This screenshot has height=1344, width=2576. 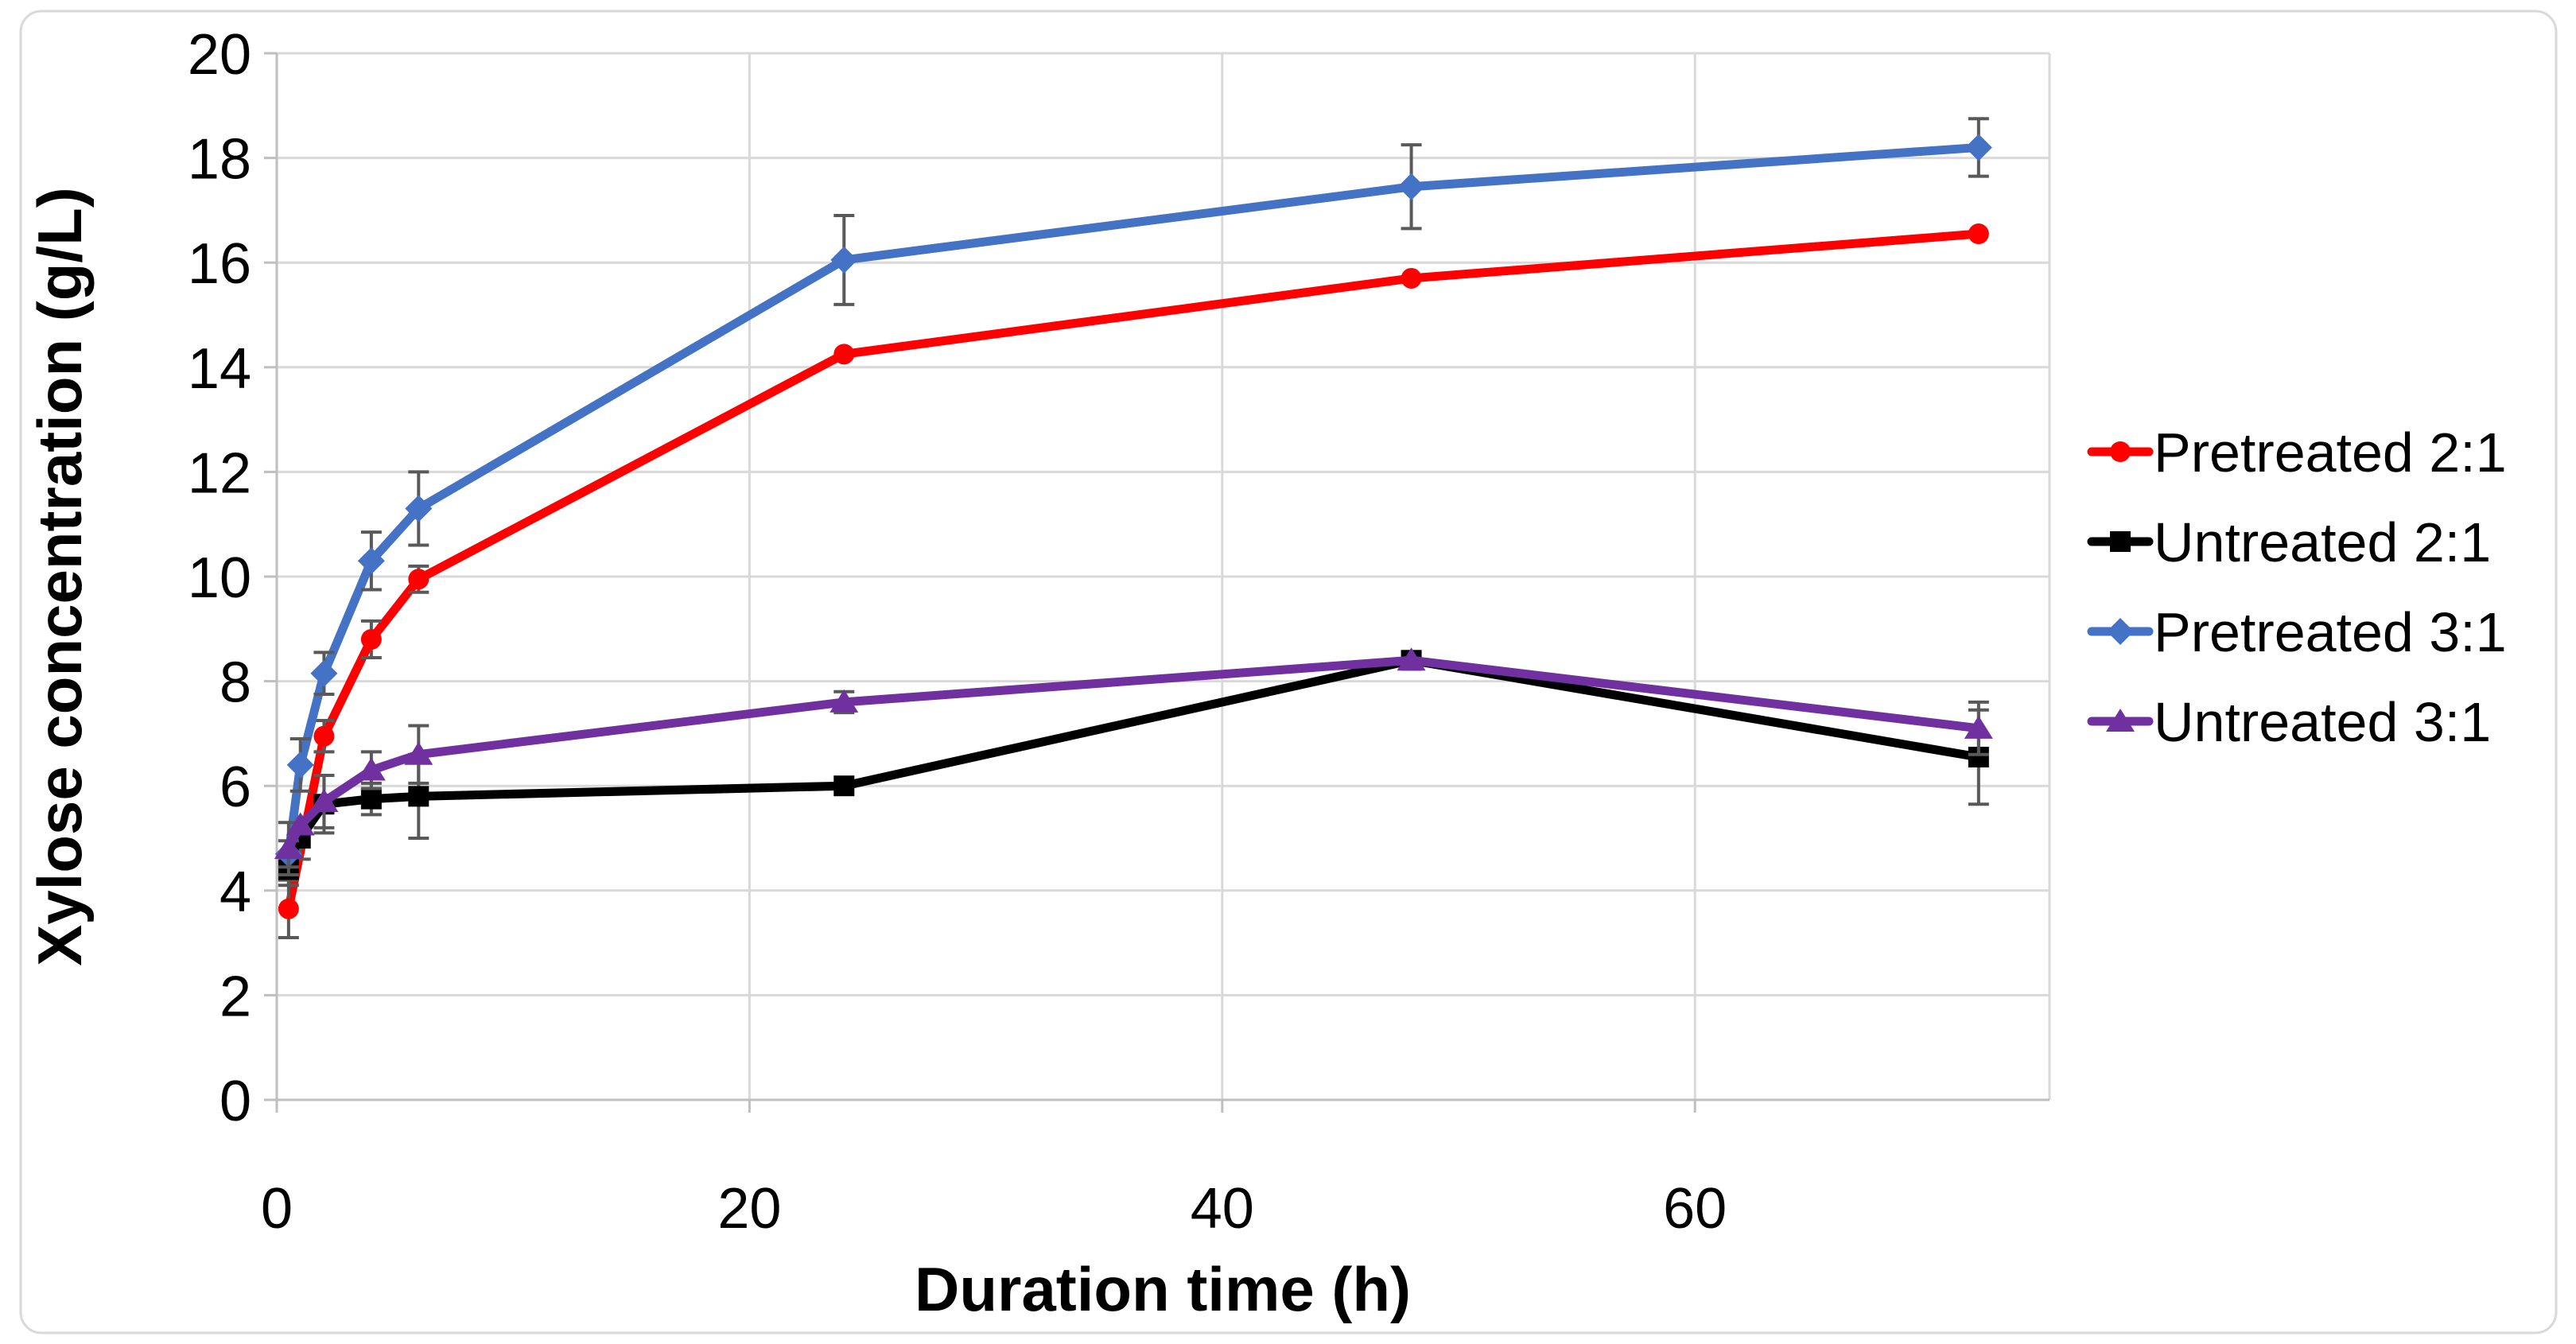 What do you see at coordinates (219, 160) in the screenshot?
I see `y-tick-label: 18` at bounding box center [219, 160].